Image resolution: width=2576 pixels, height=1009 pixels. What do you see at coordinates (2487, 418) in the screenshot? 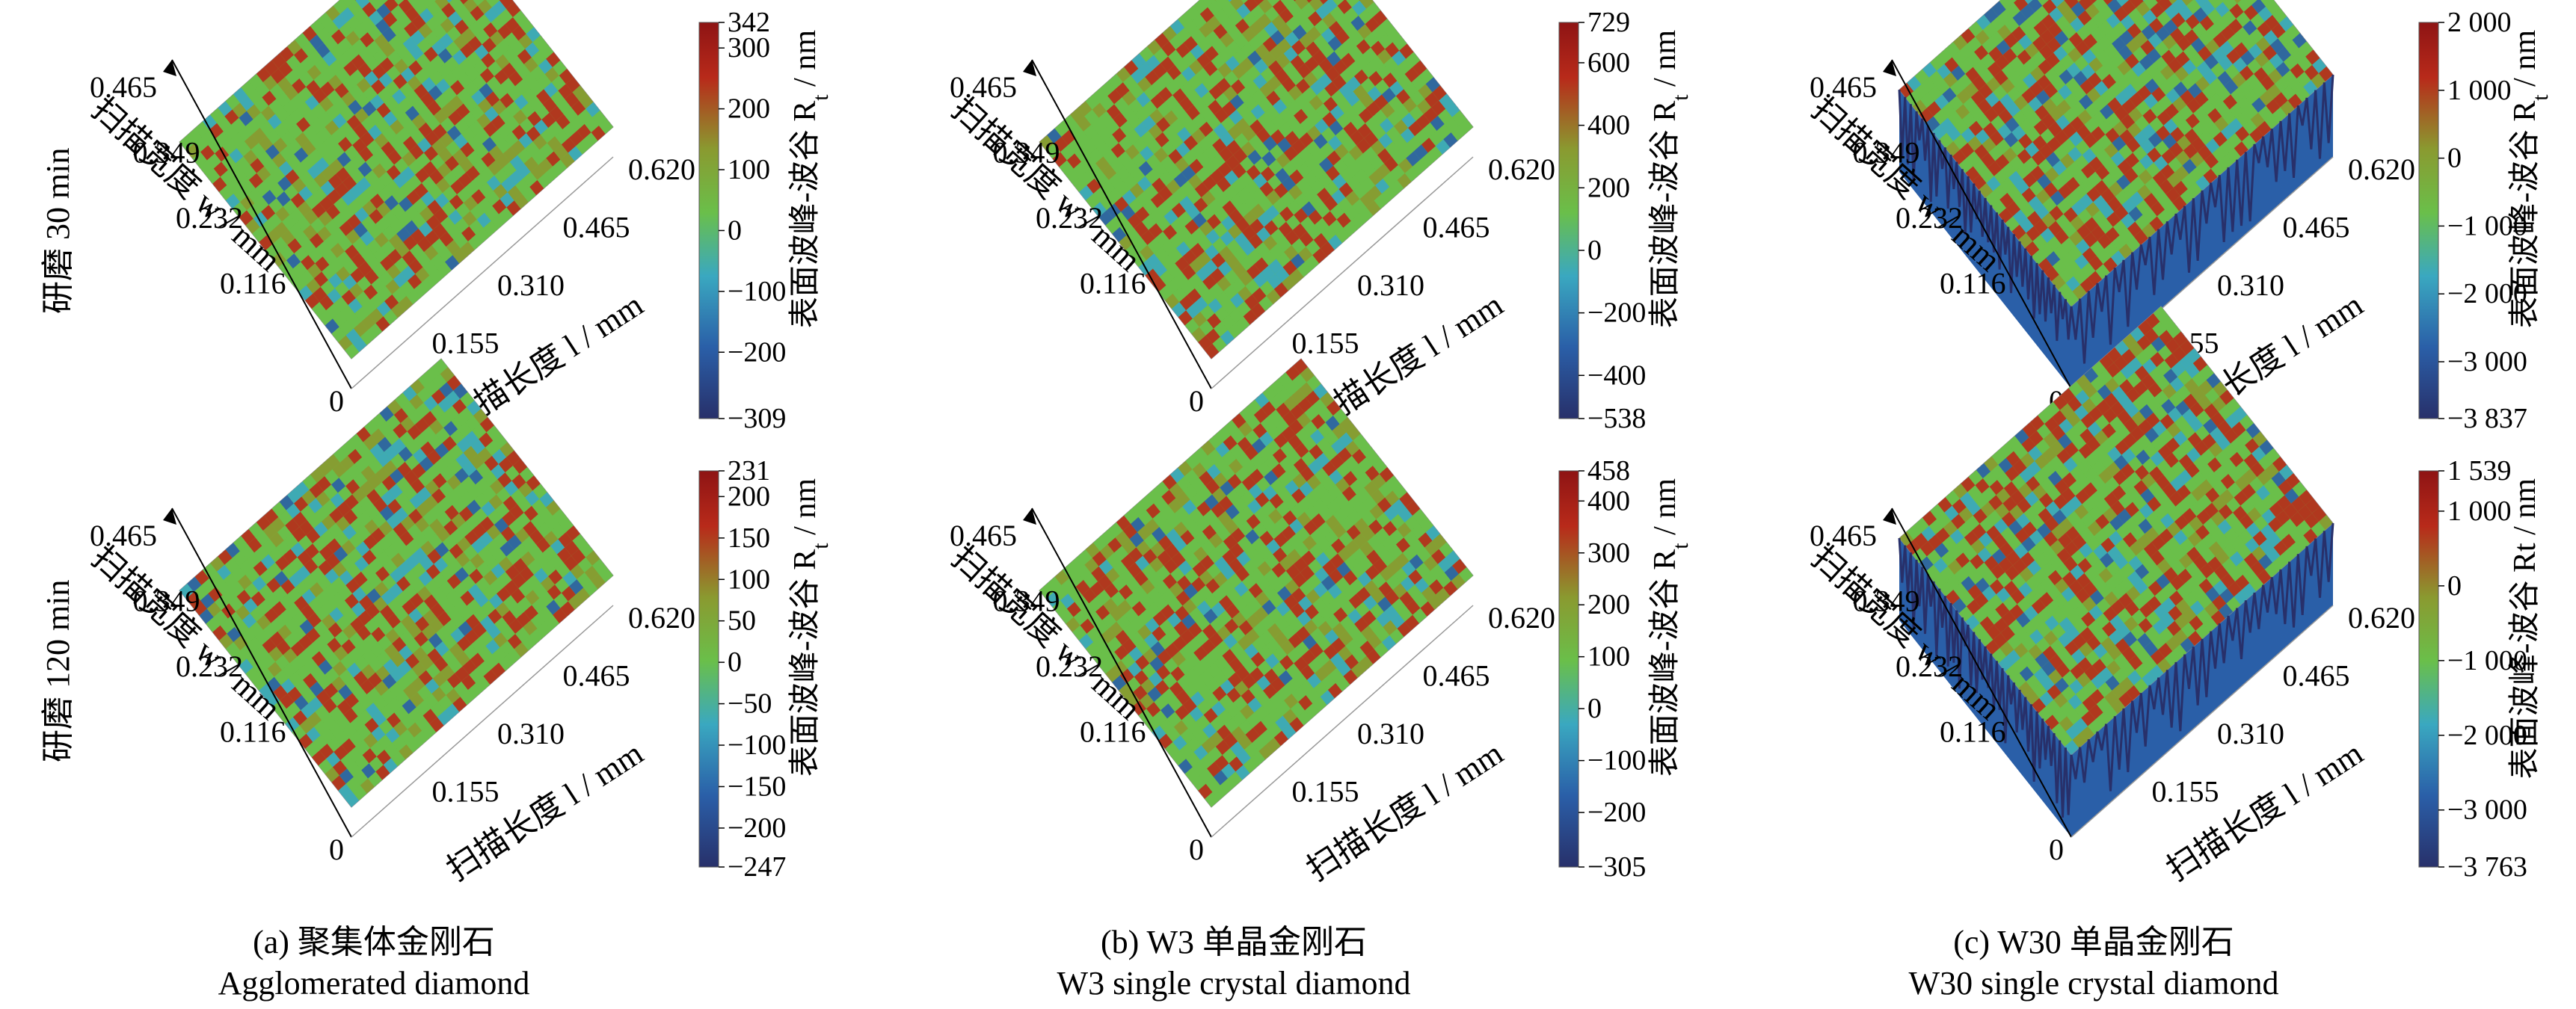
I see `colorbar-tick-label: −3 837` at bounding box center [2487, 418].